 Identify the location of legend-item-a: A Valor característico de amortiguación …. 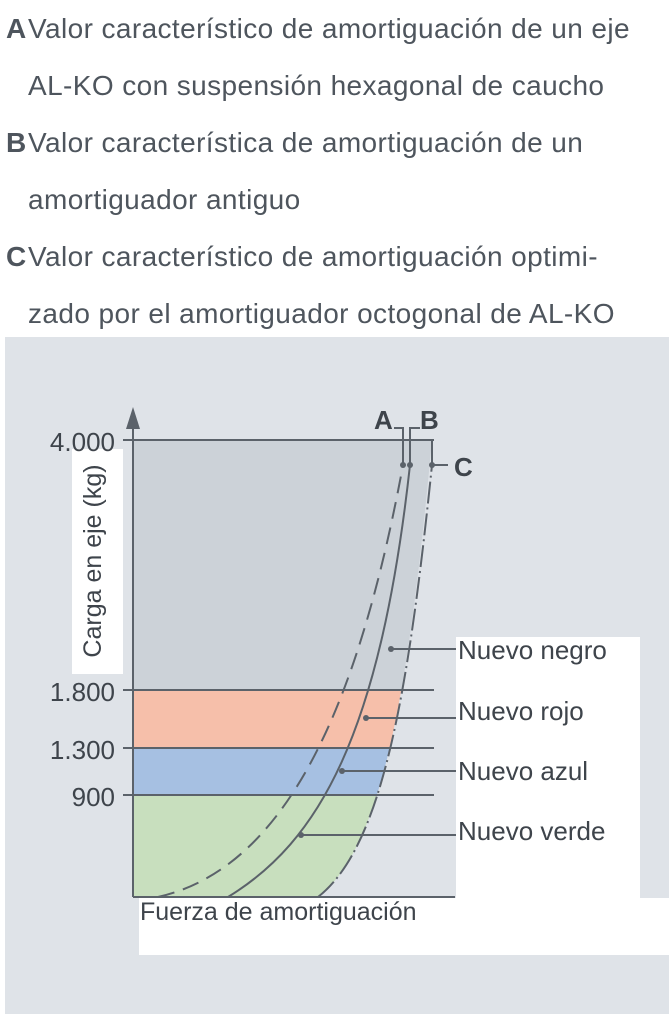
(336, 57).